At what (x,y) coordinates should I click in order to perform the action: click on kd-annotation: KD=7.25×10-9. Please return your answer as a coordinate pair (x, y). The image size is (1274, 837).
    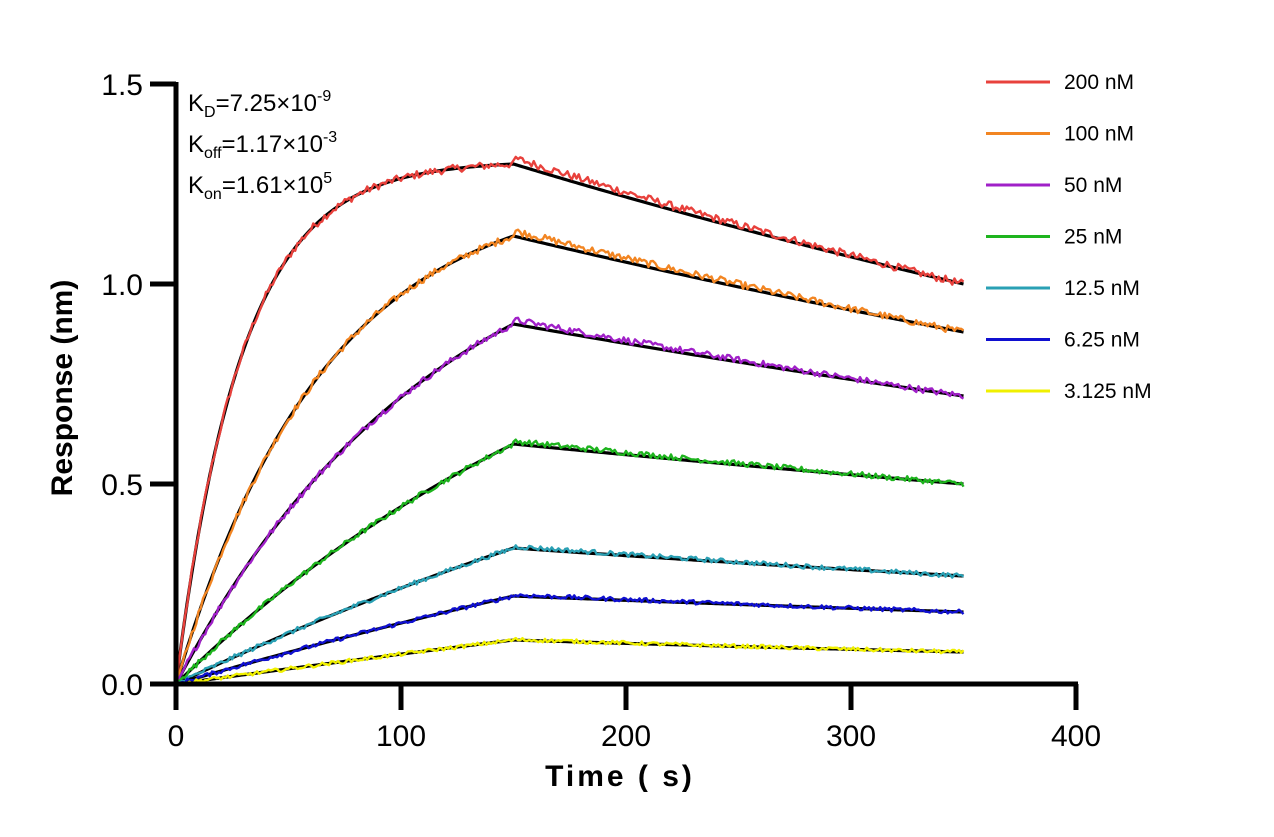
    Looking at the image, I should click on (259, 104).